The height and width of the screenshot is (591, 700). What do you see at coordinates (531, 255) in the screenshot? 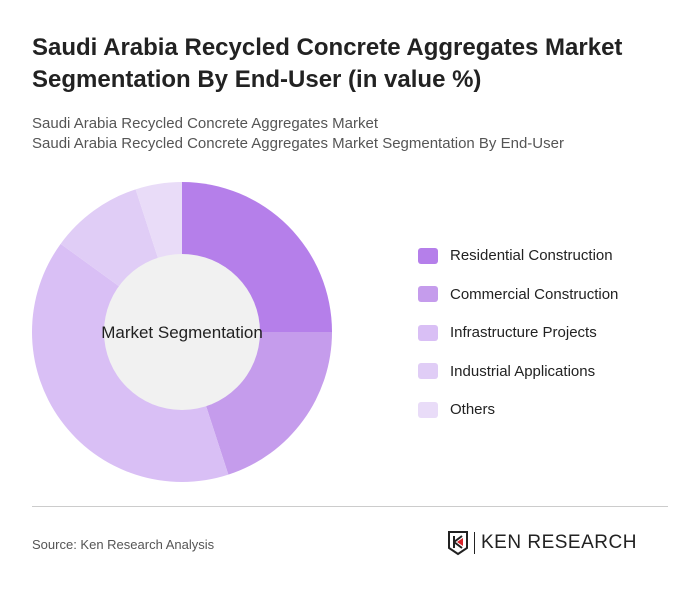
I see `legend-label: Residential Construction` at bounding box center [531, 255].